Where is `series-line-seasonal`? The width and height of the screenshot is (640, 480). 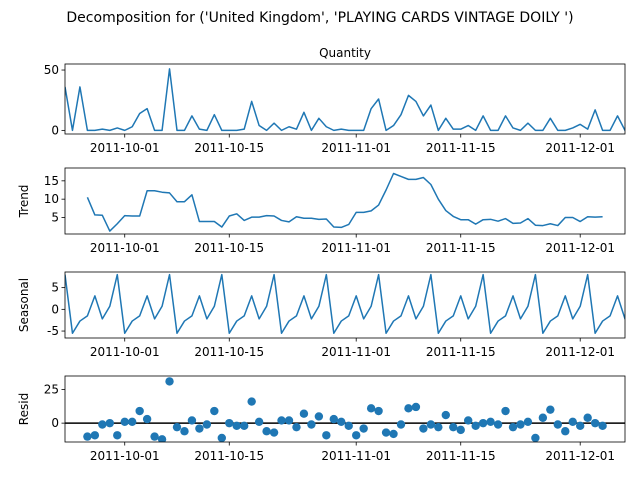 series-line-seasonal is located at coordinates (345, 303).